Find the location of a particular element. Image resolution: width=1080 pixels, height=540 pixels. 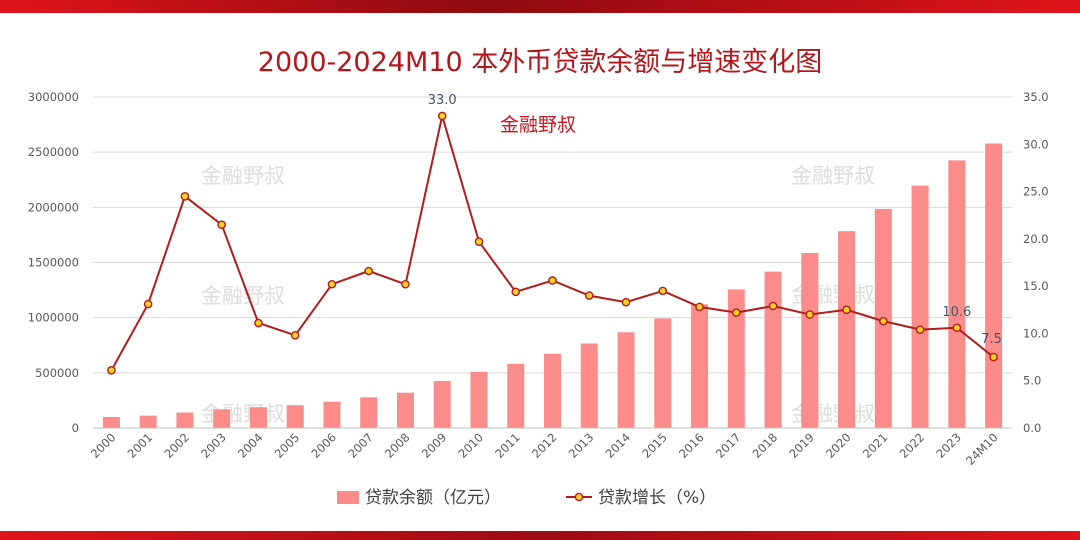

x-tick-label: 2002 is located at coordinates (176, 445).